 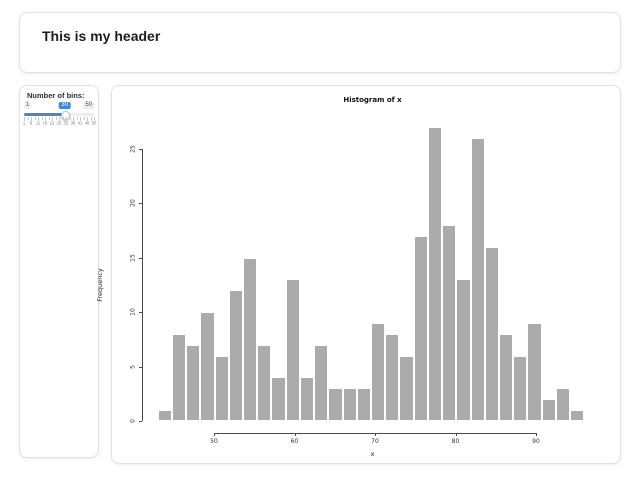 What do you see at coordinates (24, 123) in the screenshot?
I see `slider-grid-label: 1` at bounding box center [24, 123].